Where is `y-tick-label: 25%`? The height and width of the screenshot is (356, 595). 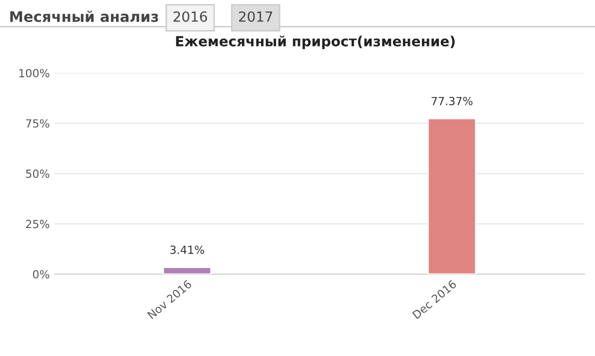
y-tick-label: 25% is located at coordinates (38, 224).